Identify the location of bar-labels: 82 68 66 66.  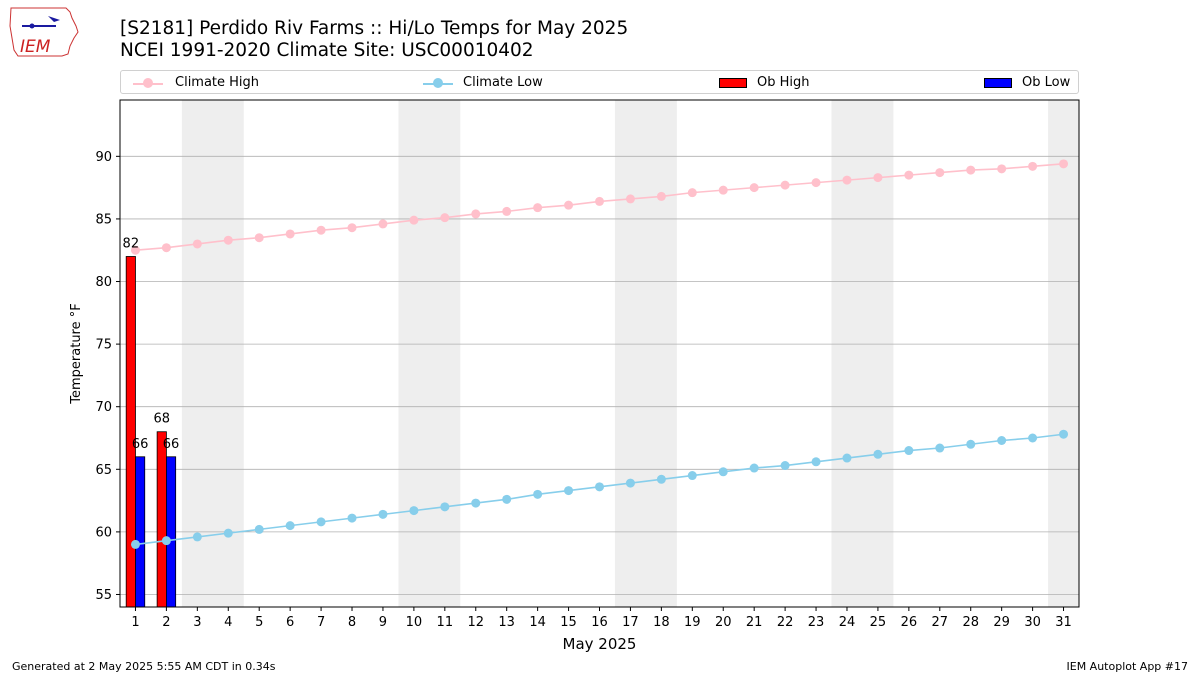
(151, 343).